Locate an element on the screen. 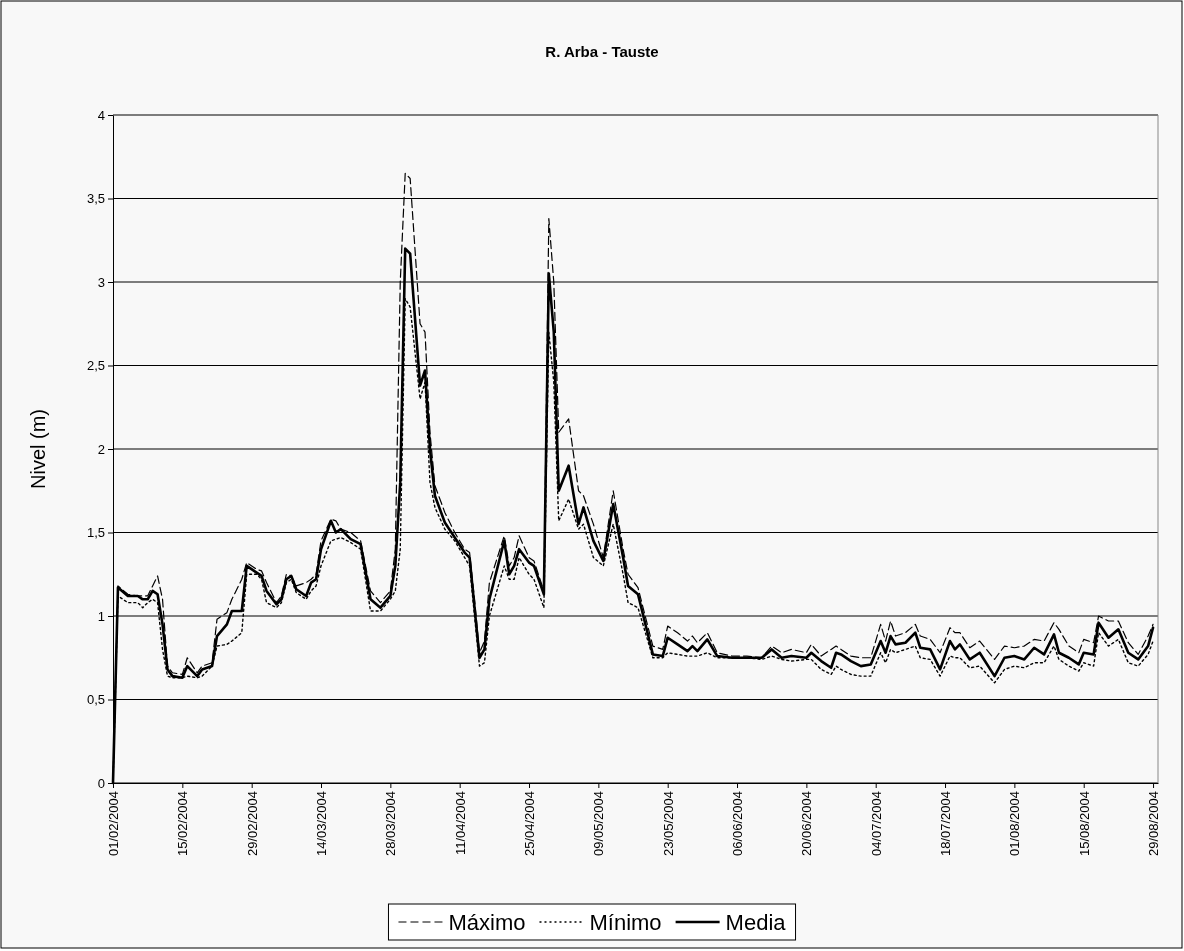 Image resolution: width=1184 pixels, height=951 pixels. legend-label: Media is located at coordinates (756, 922).